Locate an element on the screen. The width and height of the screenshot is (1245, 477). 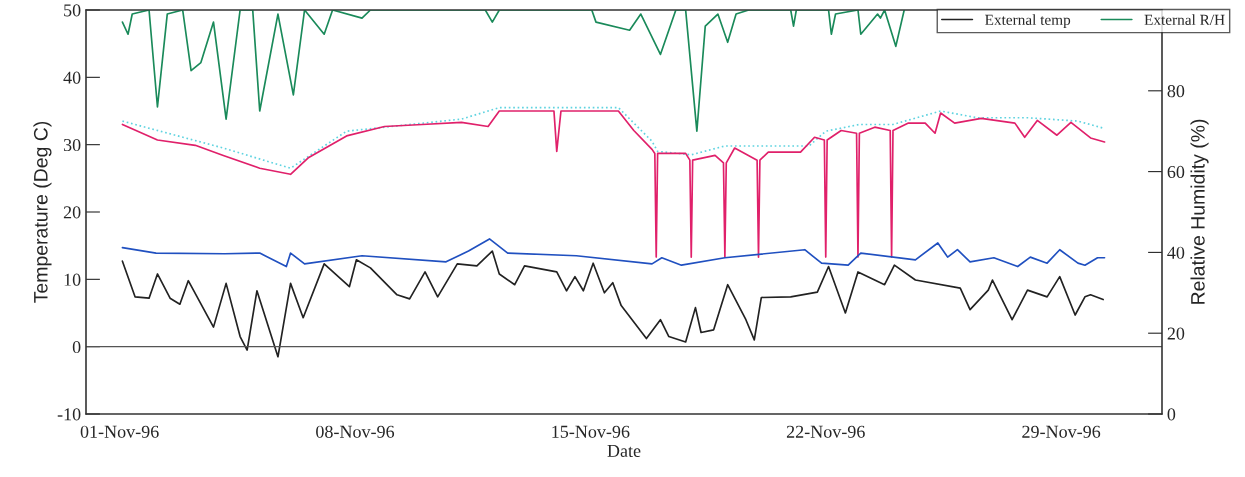
legend-label: External temp is located at coordinates (1028, 21).